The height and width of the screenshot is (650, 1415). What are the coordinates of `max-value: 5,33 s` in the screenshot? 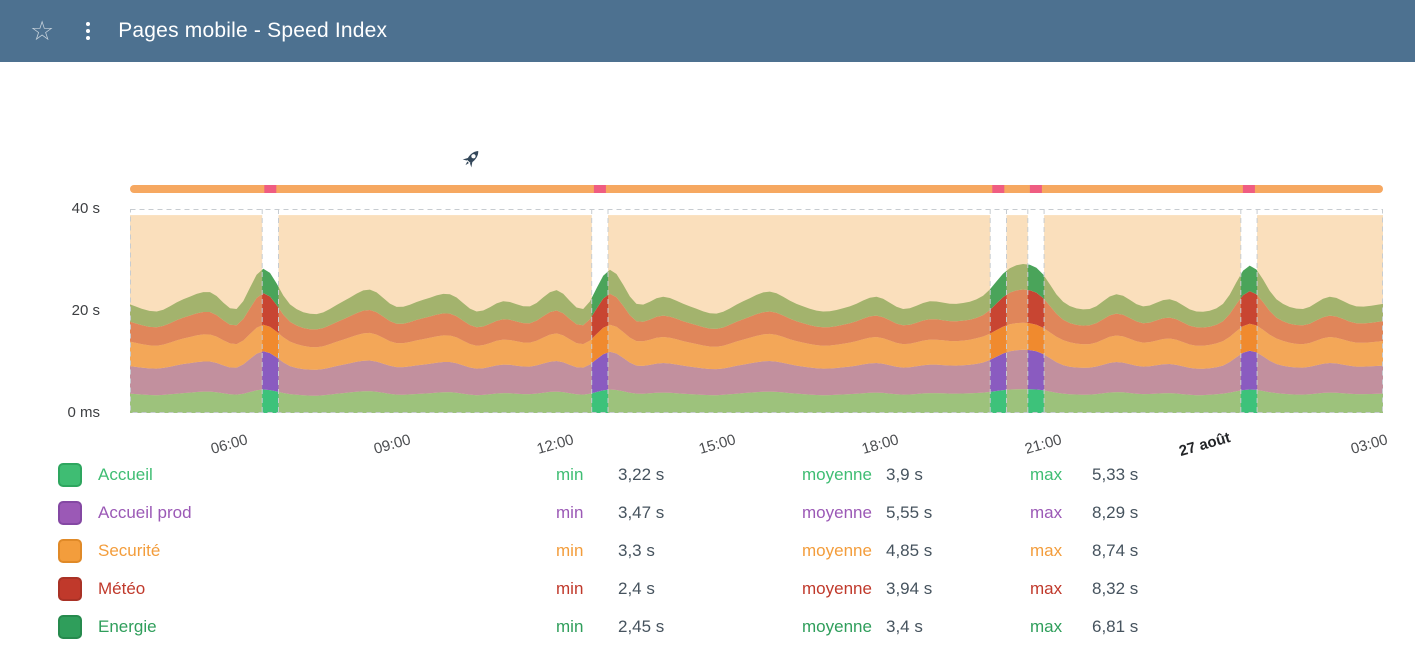 It's located at (1115, 474).